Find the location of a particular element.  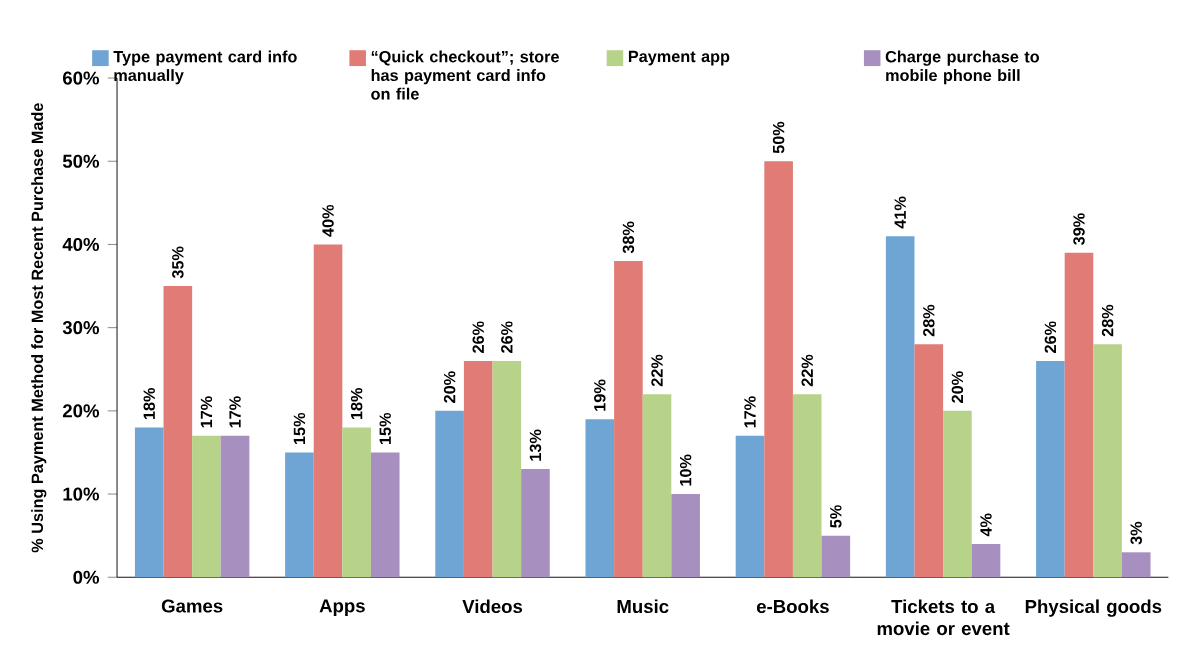

data-label: 38% is located at coordinates (628, 237).